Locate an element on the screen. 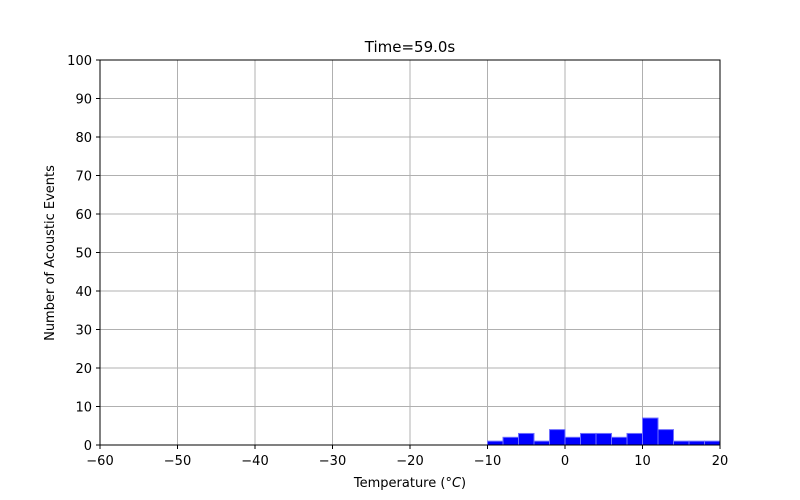 The height and width of the screenshot is (500, 800). x-axis-label-close: ) is located at coordinates (463, 483).